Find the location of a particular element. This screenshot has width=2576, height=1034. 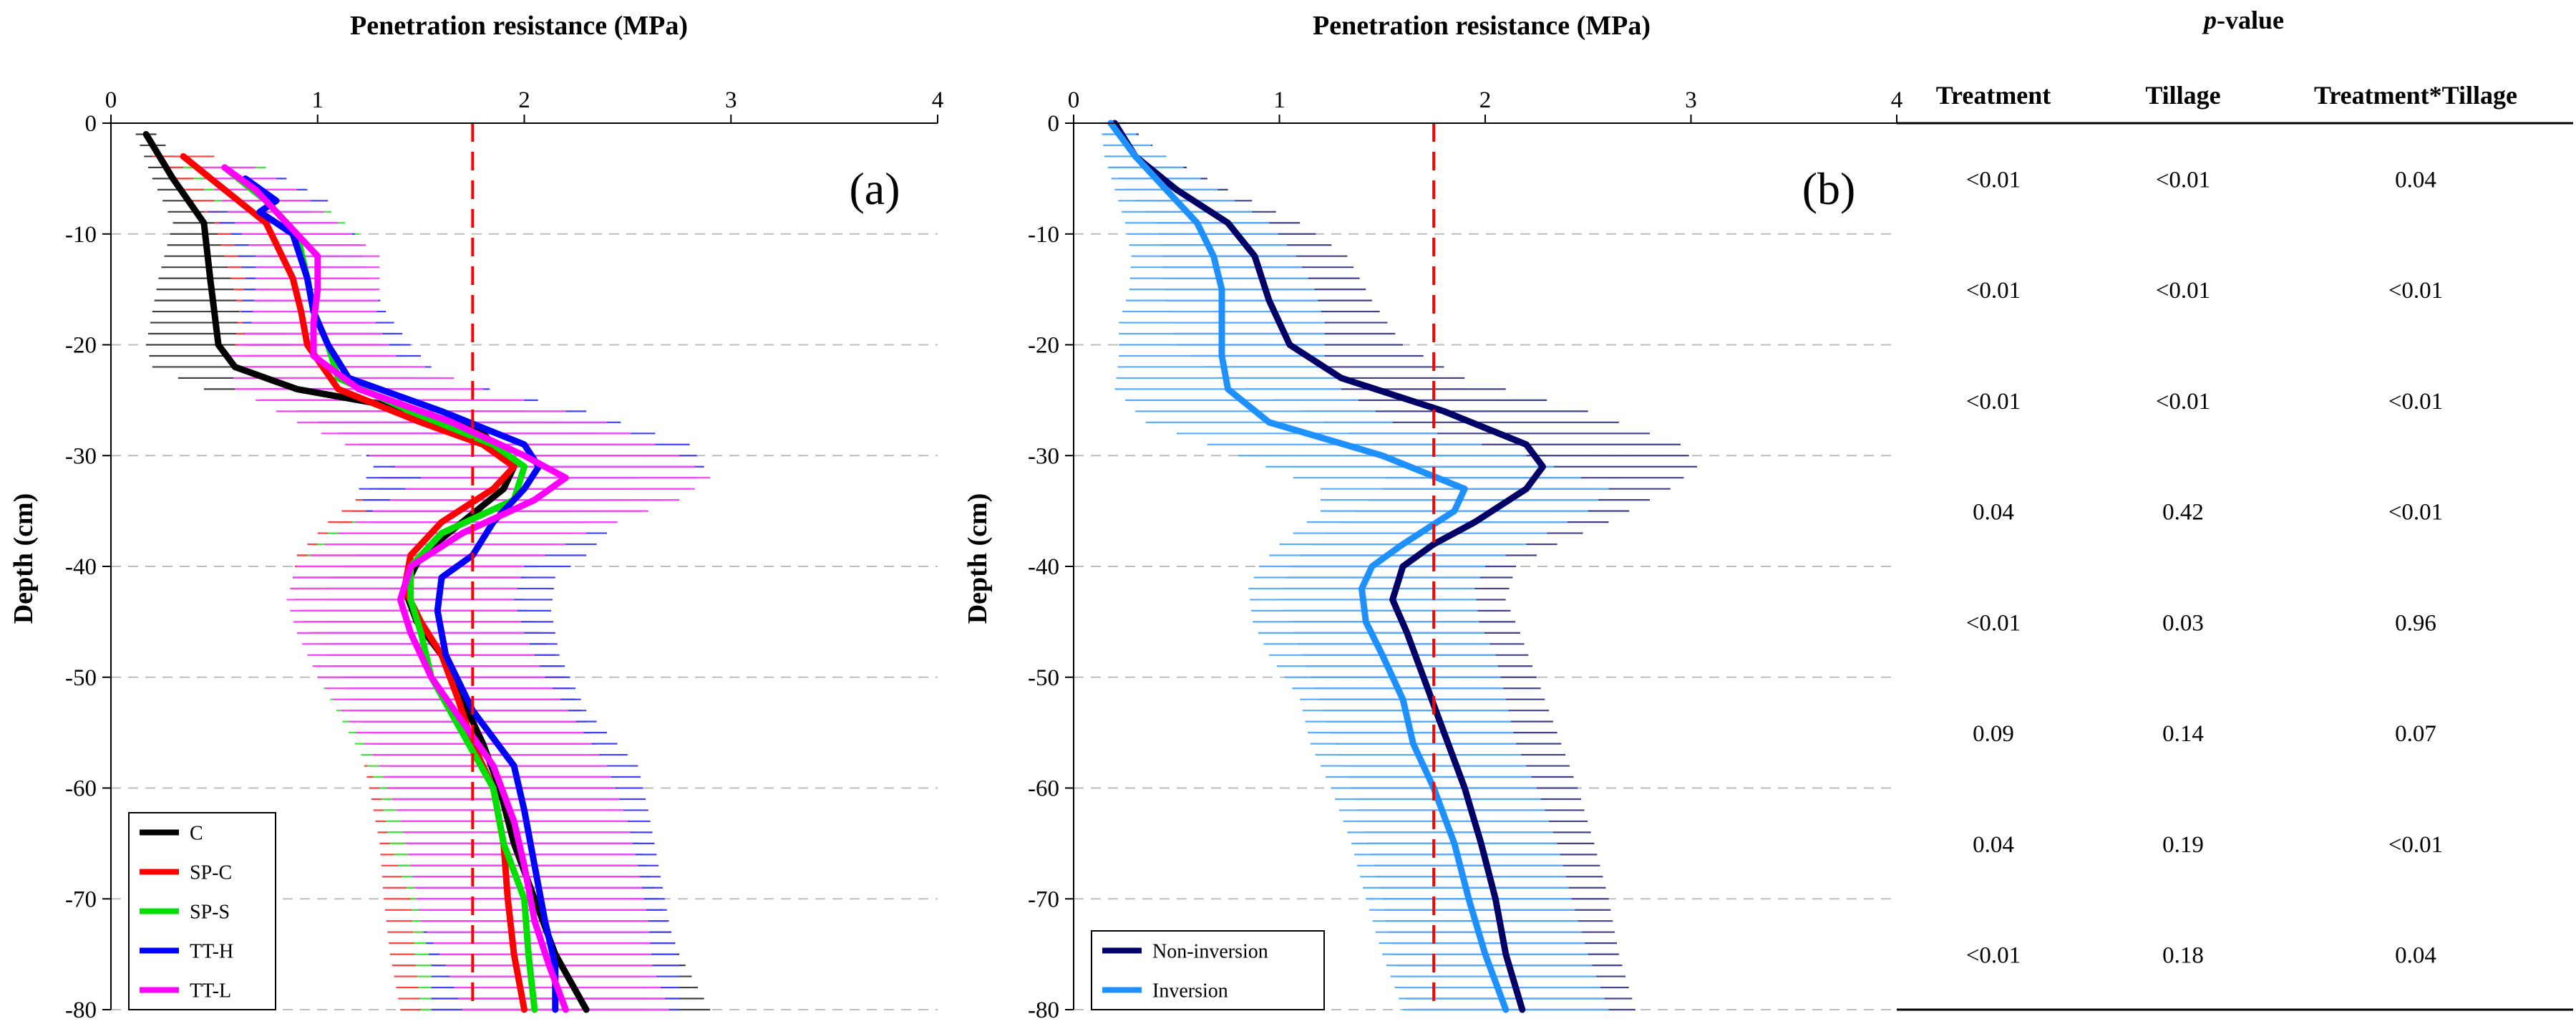

column-header: Treatment*Tillage is located at coordinates (2415, 96).